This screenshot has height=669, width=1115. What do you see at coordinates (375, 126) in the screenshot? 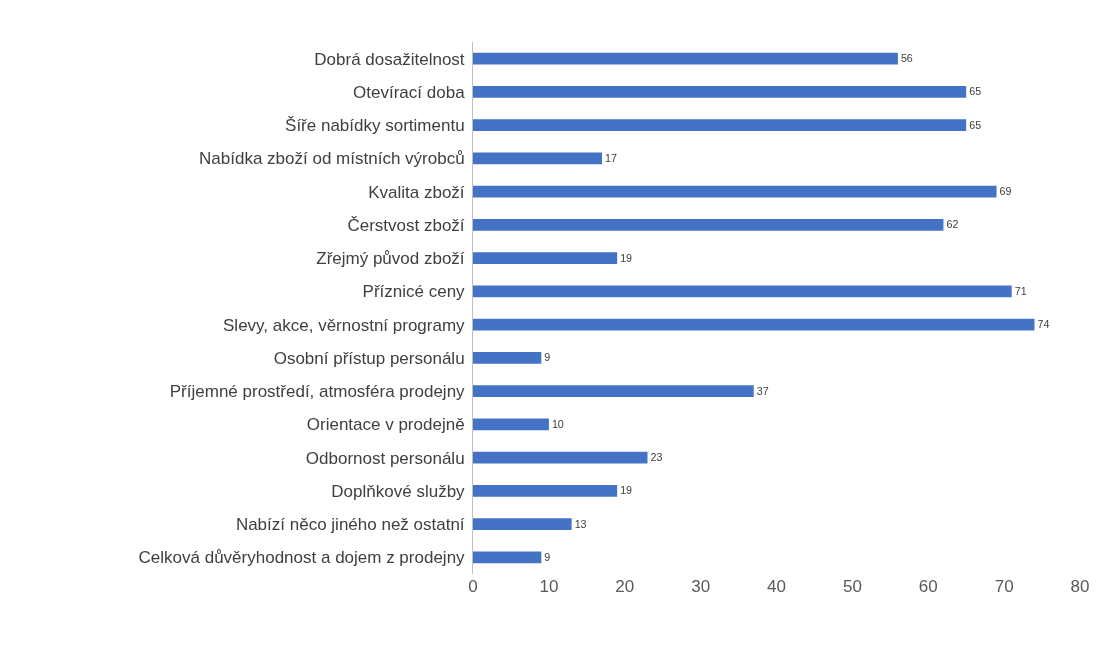
I see `y-tick-label: Šíře nabídky sortimentu` at bounding box center [375, 126].